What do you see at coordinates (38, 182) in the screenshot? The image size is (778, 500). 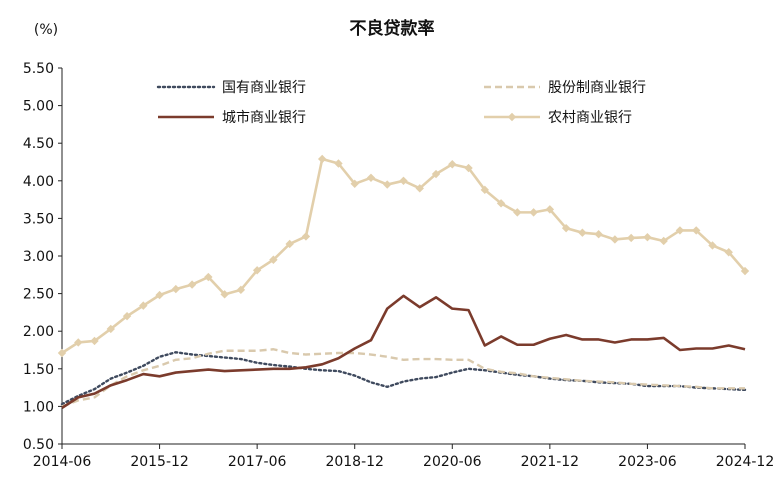 I see `y-tick-label: 4.00` at bounding box center [38, 182].